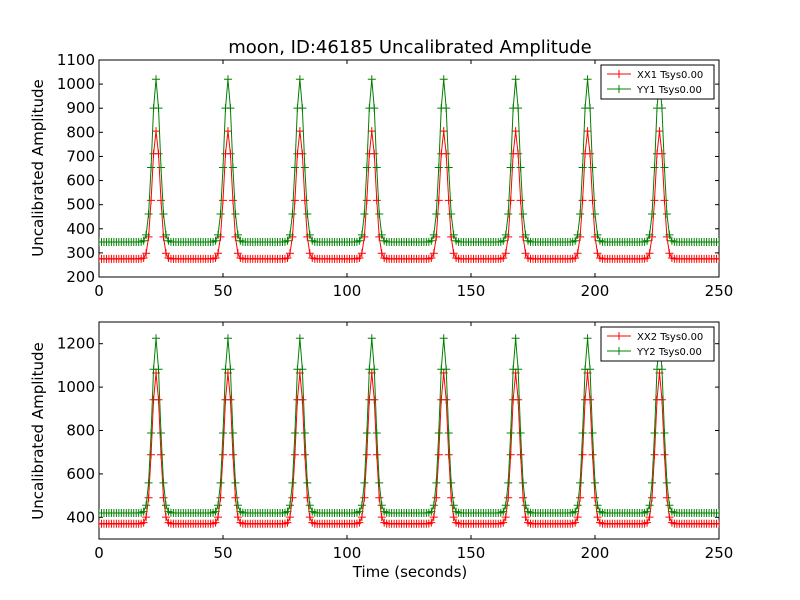 The width and height of the screenshot is (800, 600). What do you see at coordinates (80, 205) in the screenshot?
I see `y-tick-label: 500` at bounding box center [80, 205].